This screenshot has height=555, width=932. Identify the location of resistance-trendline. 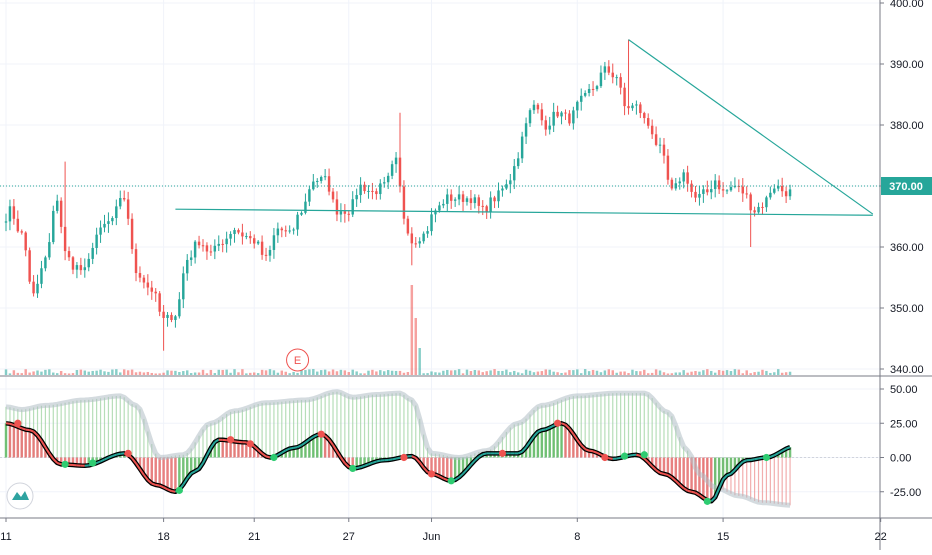
(751, 127).